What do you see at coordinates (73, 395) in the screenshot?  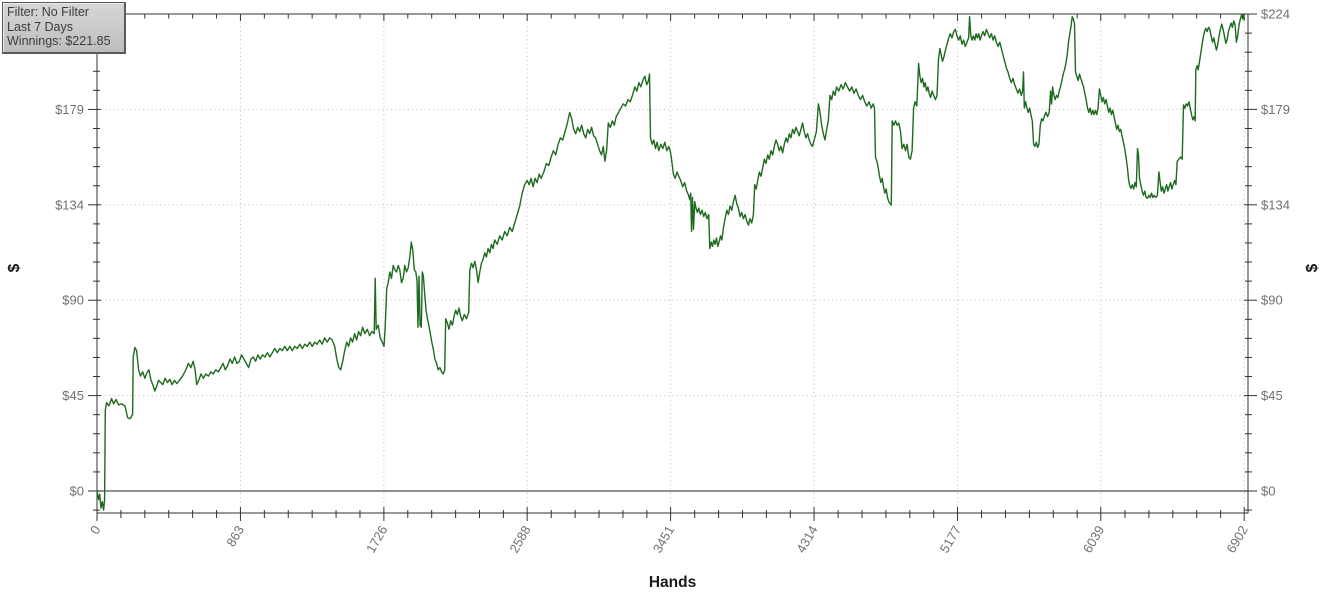 I see `y-tick-label-left: $45` at bounding box center [73, 395].